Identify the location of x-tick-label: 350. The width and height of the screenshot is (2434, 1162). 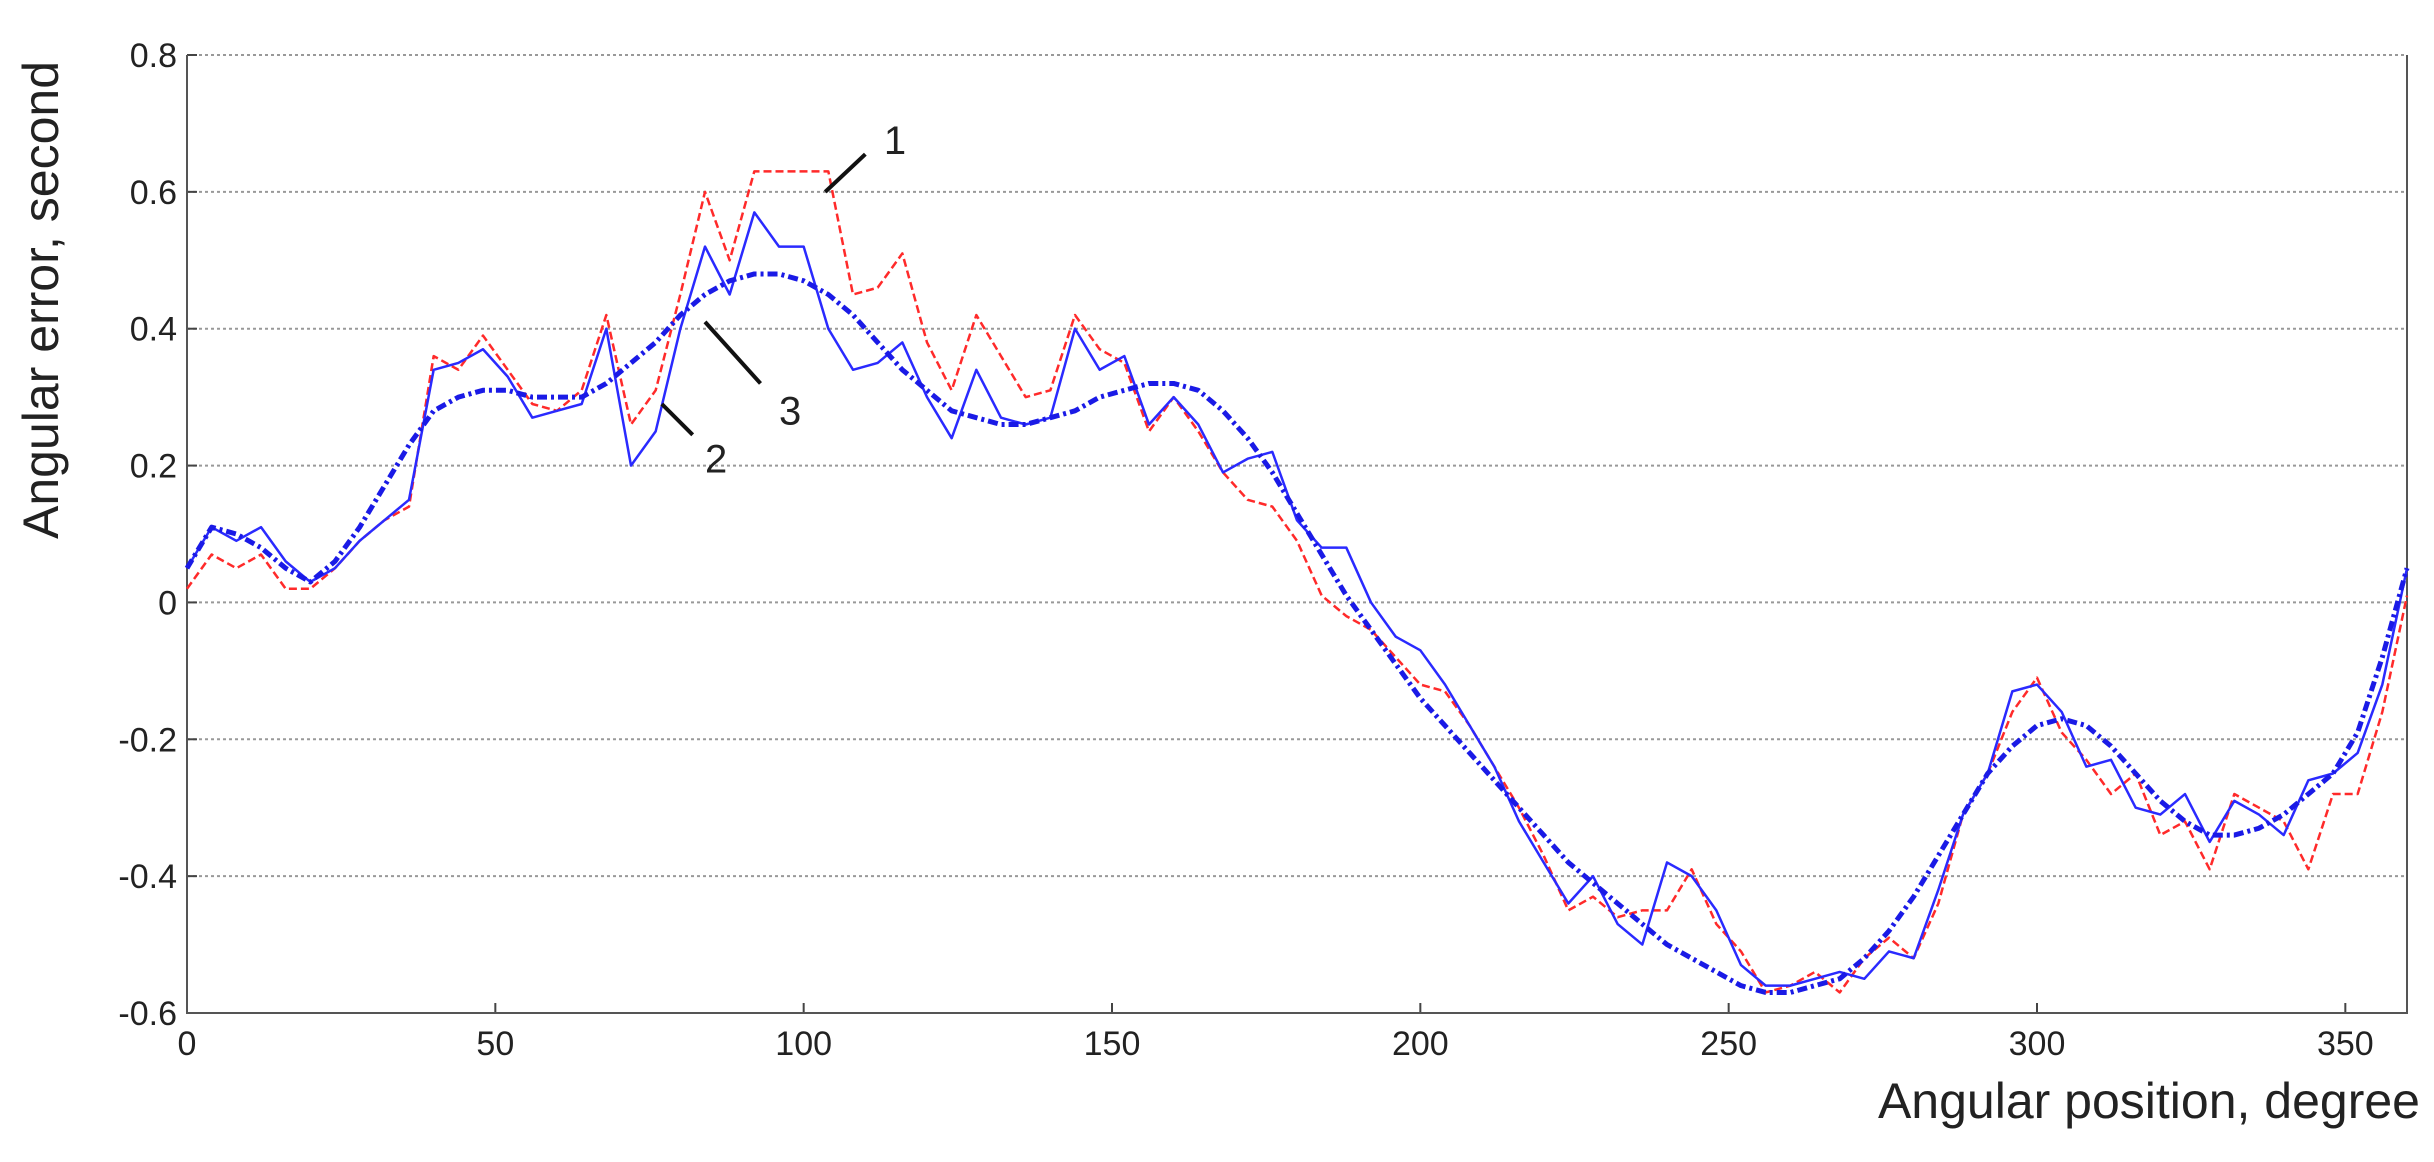
(2345, 1044).